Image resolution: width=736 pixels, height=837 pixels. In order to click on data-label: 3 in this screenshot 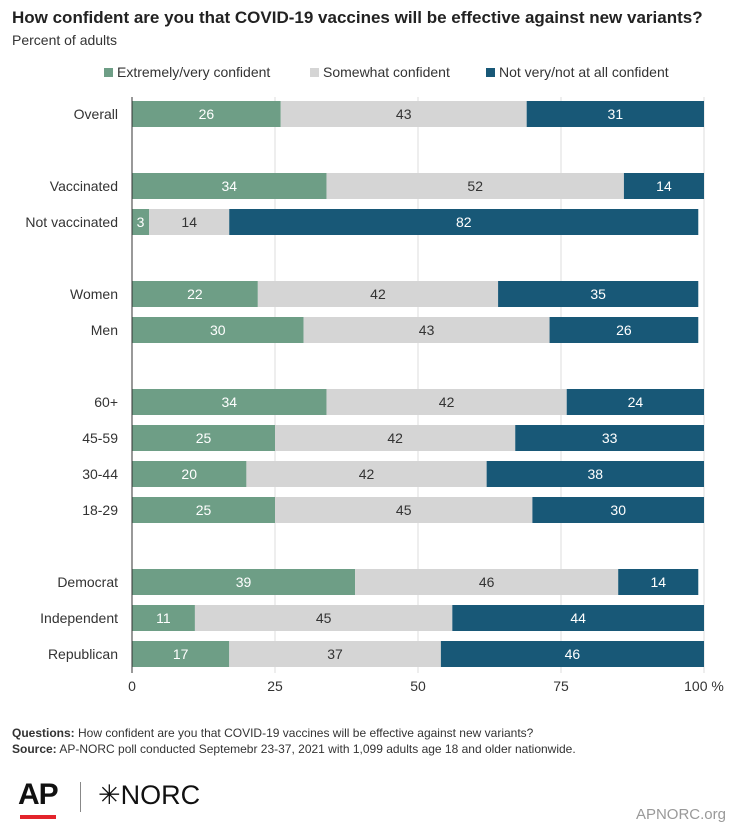, I will do `click(141, 222)`.